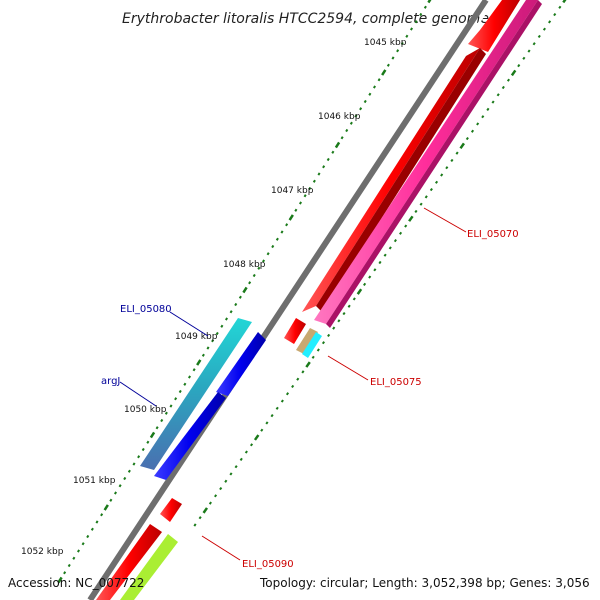 The width and height of the screenshot is (600, 600). I want to click on gene-tan, so click(307, 341).